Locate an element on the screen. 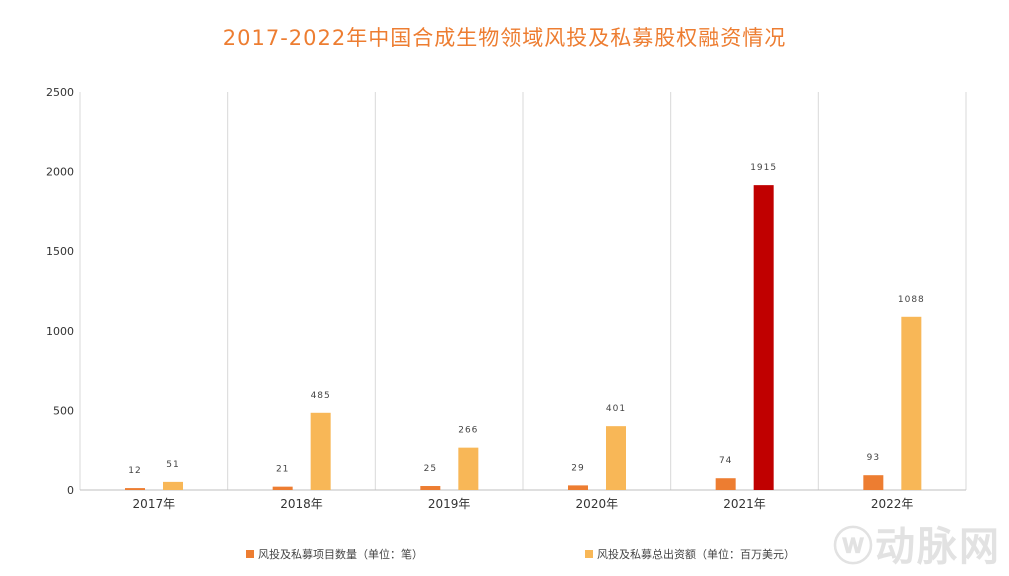 This screenshot has height=576, width=1009. legend-item-count: 风投及私募项目数量（单位：笔） is located at coordinates (334, 554).